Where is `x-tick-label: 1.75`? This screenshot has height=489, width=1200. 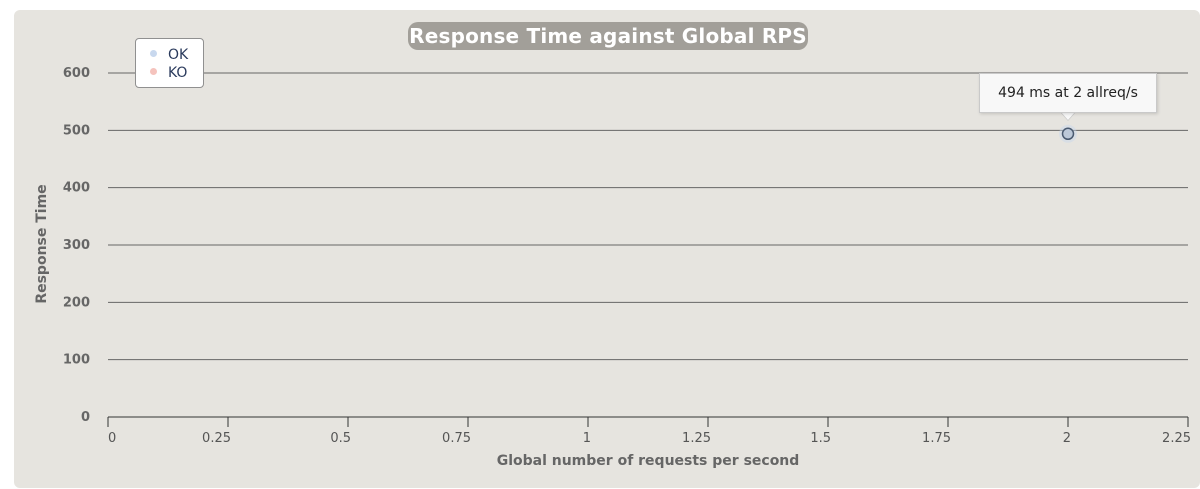
x-tick-label: 1.75 is located at coordinates (936, 438).